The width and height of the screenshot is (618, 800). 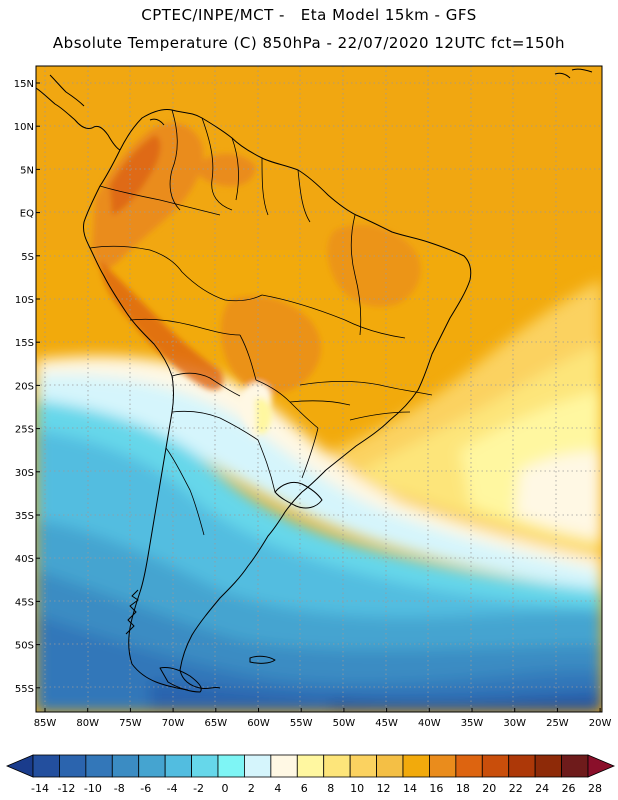 What do you see at coordinates (251, 788) in the screenshot?
I see `colorbar-label: 2` at bounding box center [251, 788].